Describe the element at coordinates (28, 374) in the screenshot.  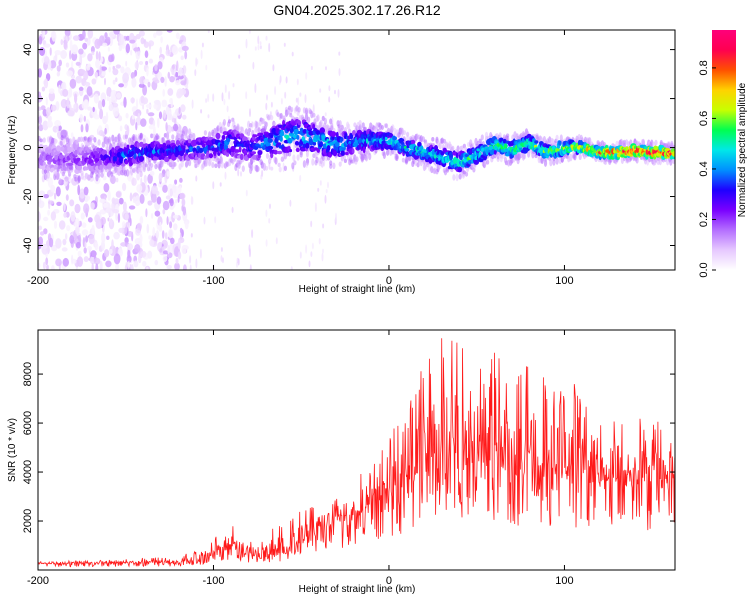
I see `snr-y-tick-label: 8000` at that location.